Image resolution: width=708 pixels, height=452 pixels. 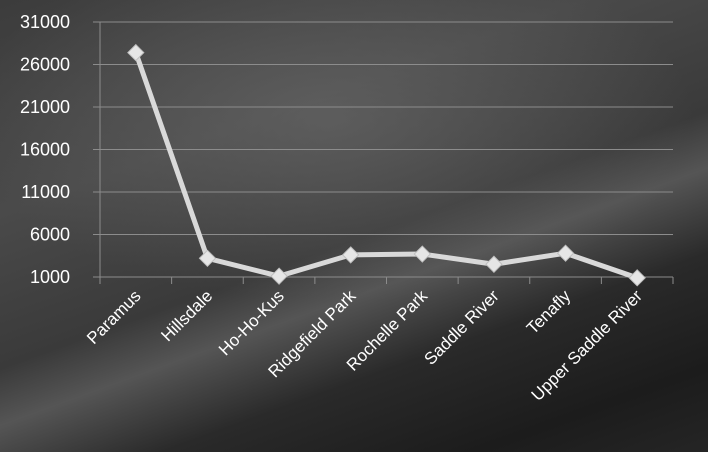 What do you see at coordinates (549, 312) in the screenshot?
I see `x-tick-label: Tenafly` at bounding box center [549, 312].